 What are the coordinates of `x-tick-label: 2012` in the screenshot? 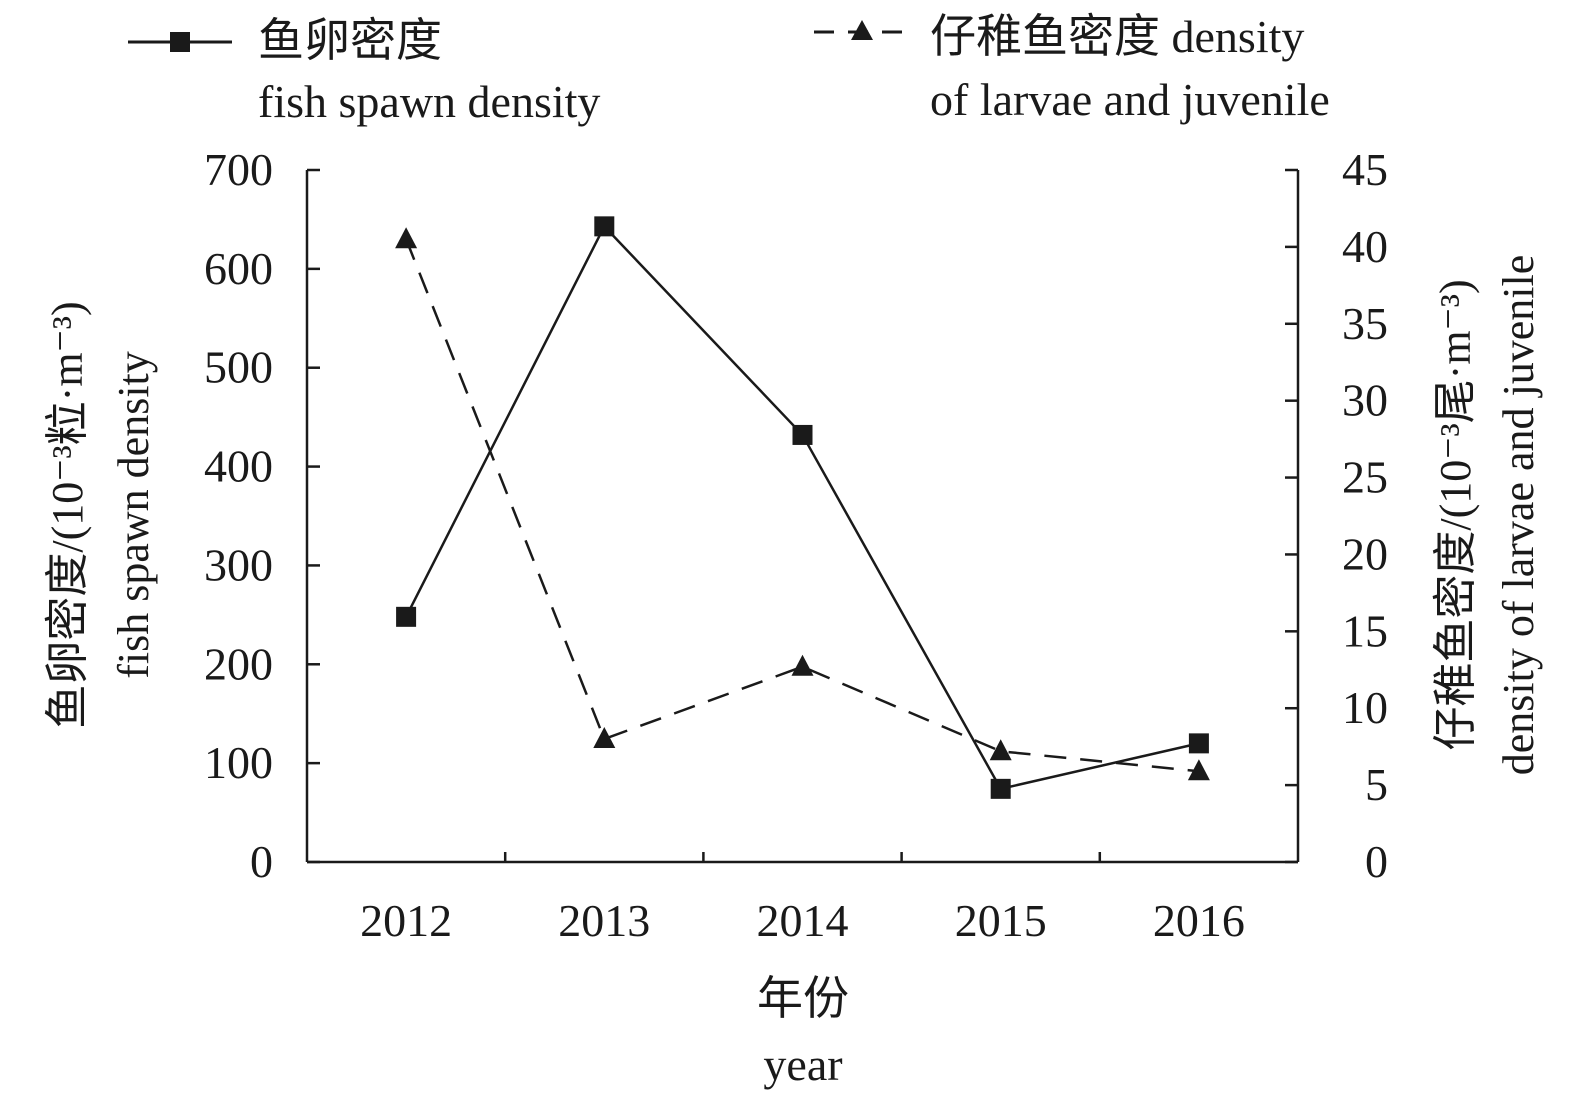 It's located at (406, 920).